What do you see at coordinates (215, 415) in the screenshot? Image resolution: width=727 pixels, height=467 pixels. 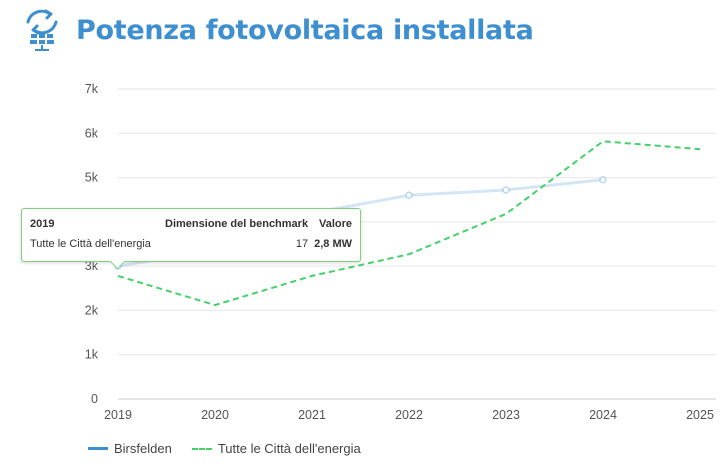 I see `x-tick-label: 2020` at bounding box center [215, 415].